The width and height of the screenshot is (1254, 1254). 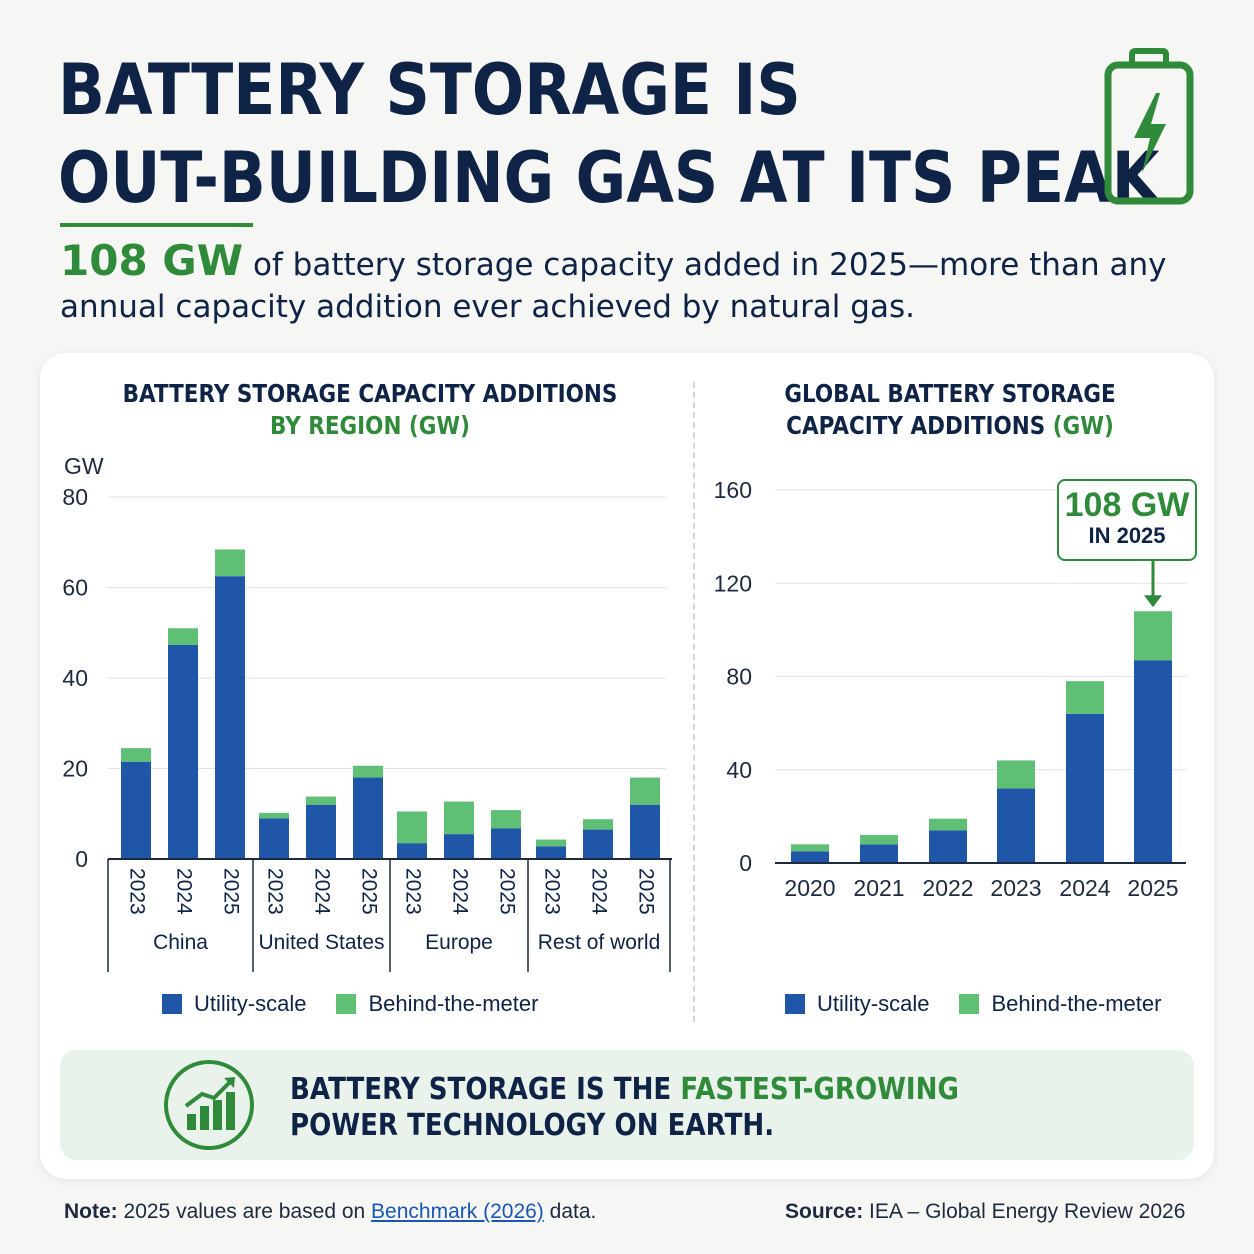 What do you see at coordinates (1127, 505) in the screenshot?
I see `annotation-value: 108 GW` at bounding box center [1127, 505].